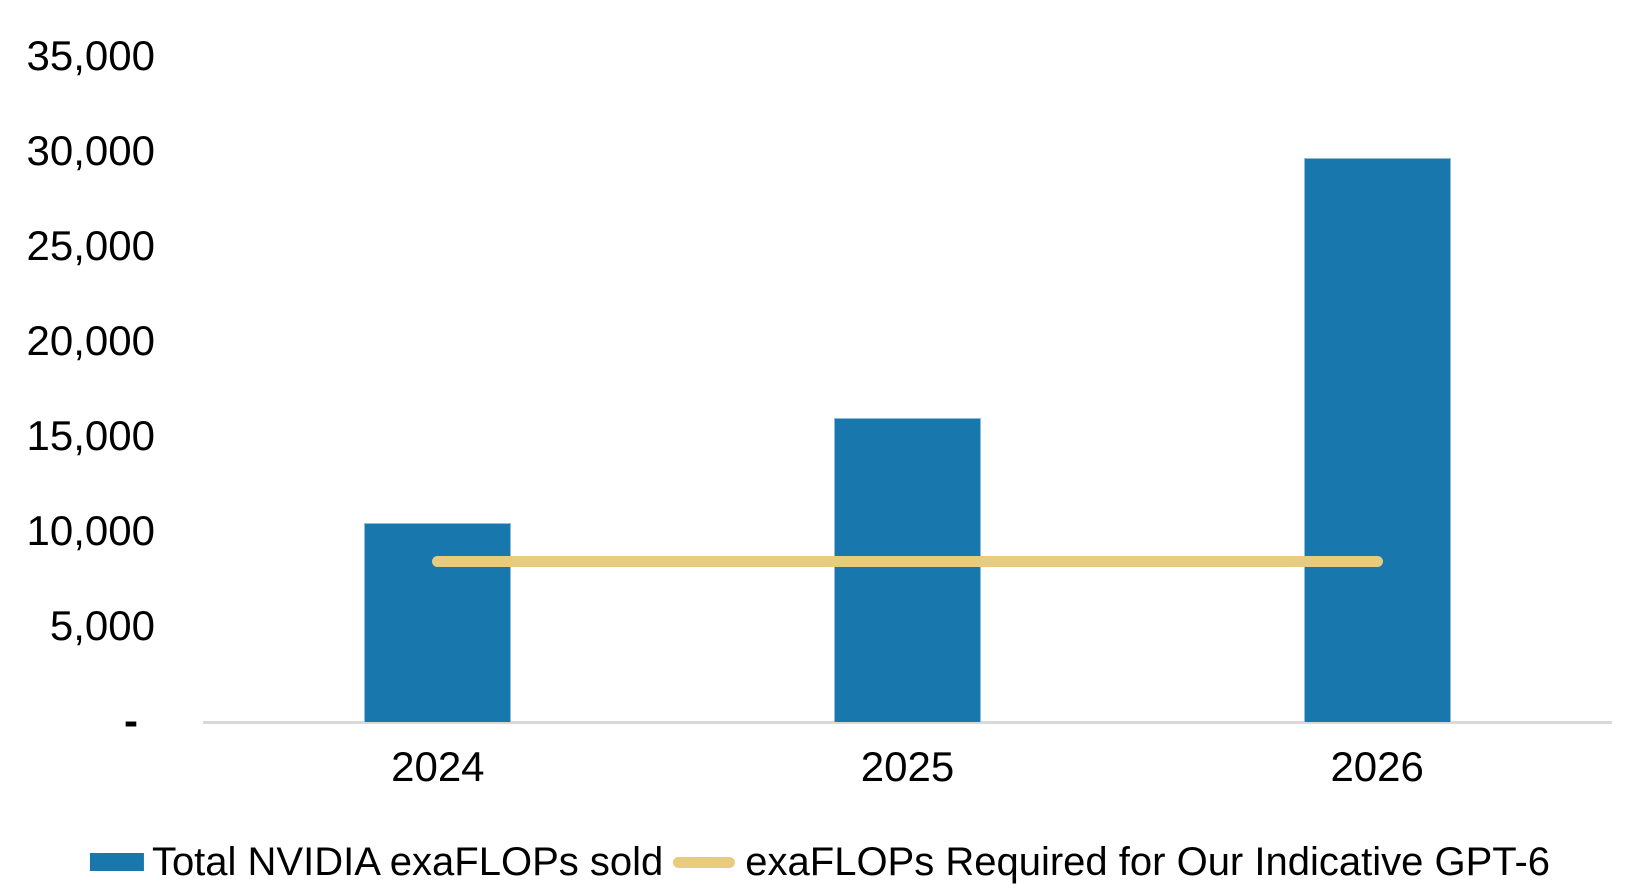 The height and width of the screenshot is (894, 1640). What do you see at coordinates (907, 722) in the screenshot?
I see `x-axis-line` at bounding box center [907, 722].